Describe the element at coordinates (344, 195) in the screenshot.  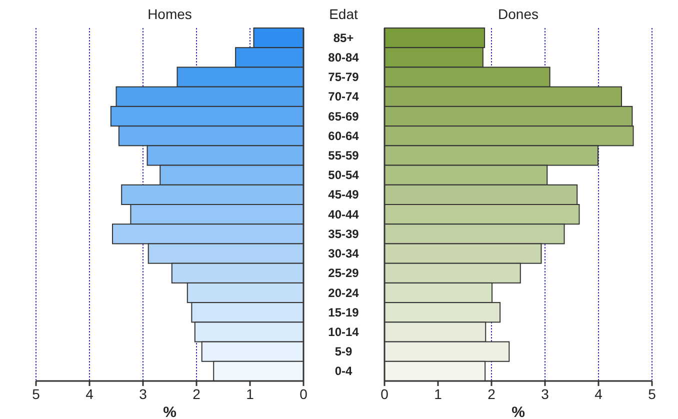
I see `y-tick-label: 45-49` at that location.